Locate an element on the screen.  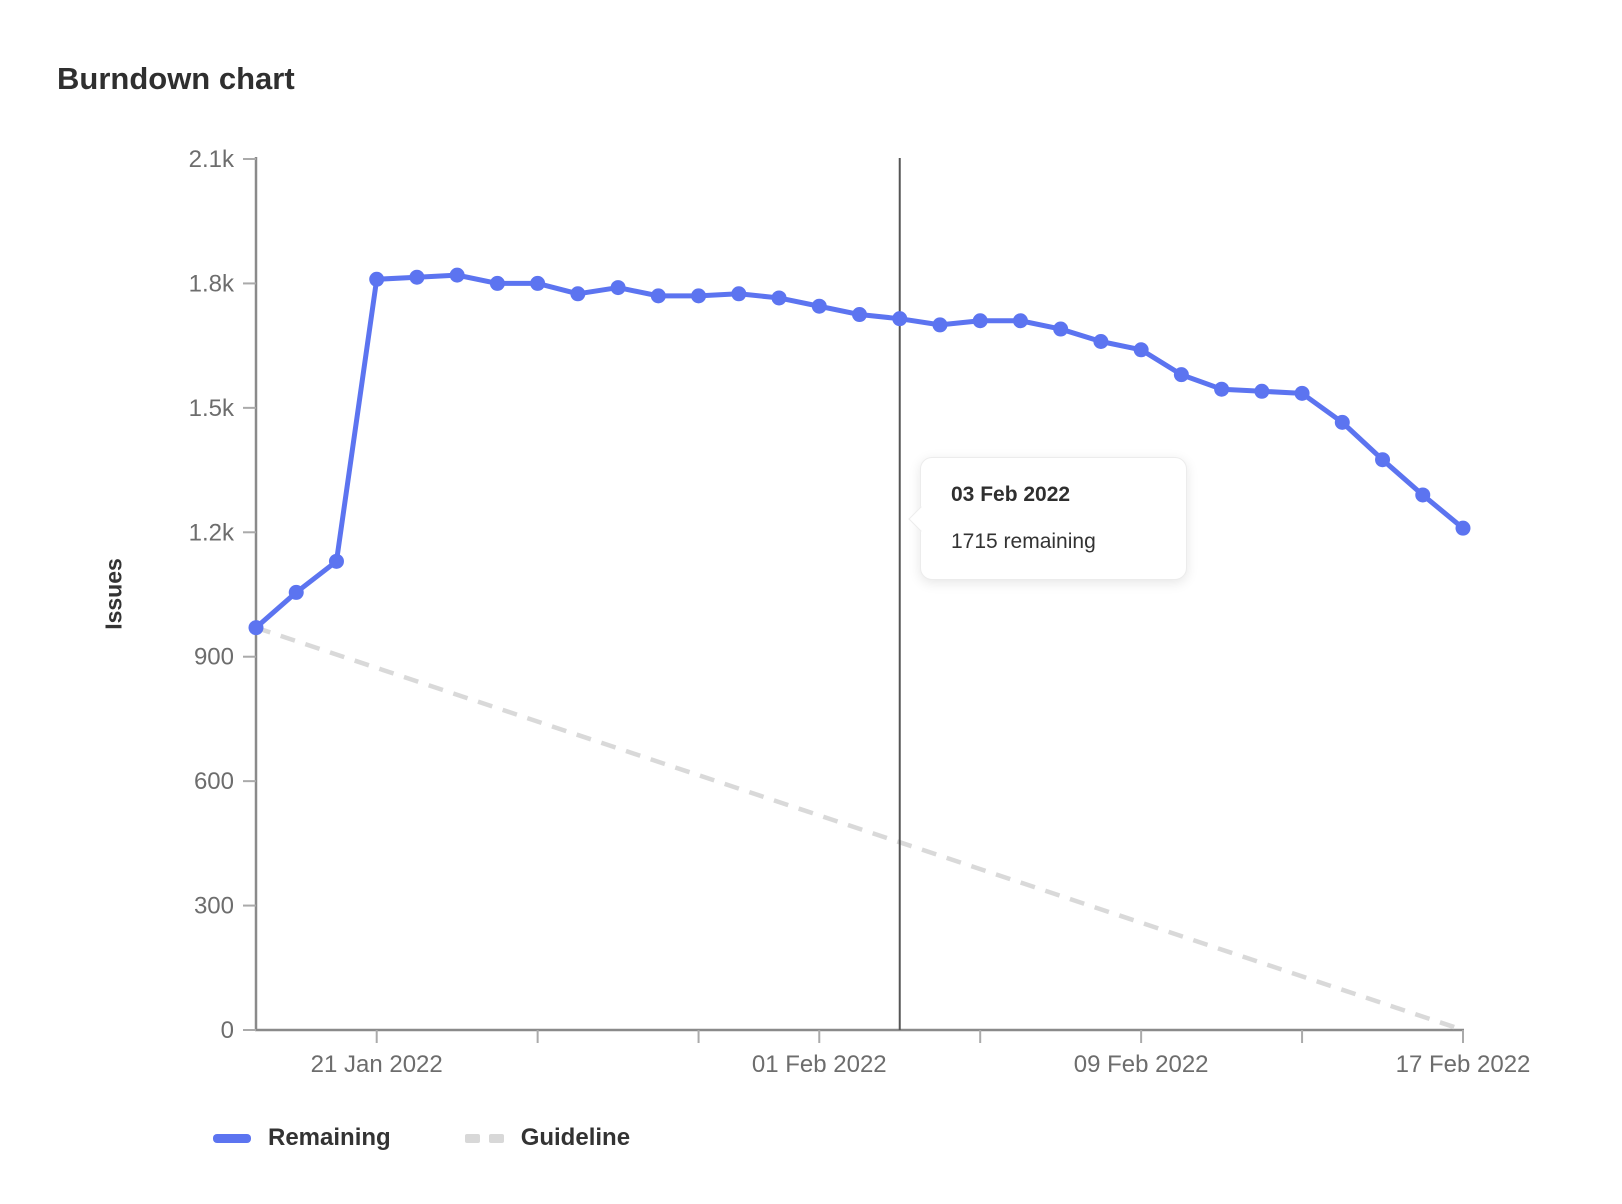
y-tick-label: 0 is located at coordinates (227, 1030).